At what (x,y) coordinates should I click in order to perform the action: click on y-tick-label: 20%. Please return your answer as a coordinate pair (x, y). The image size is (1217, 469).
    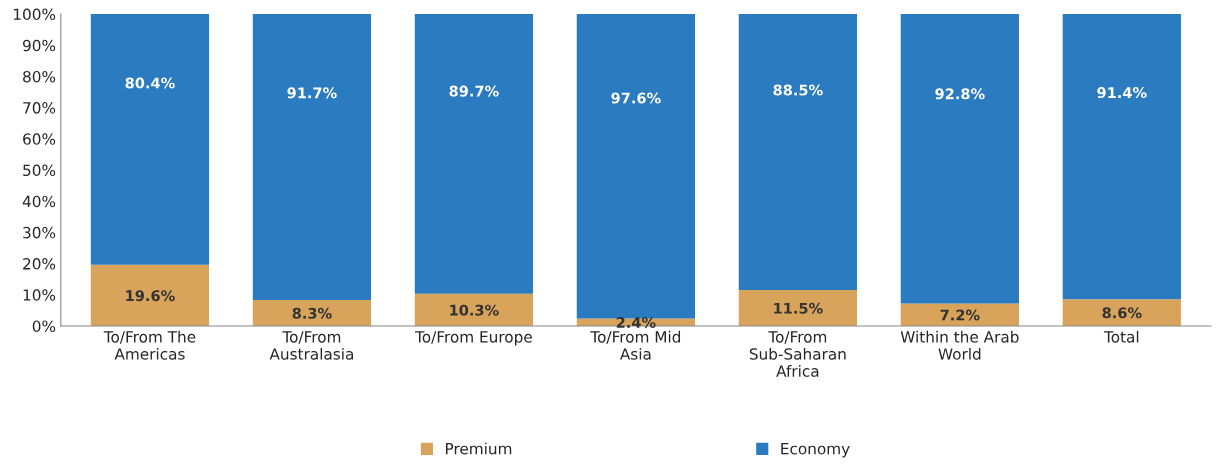
    Looking at the image, I should click on (39, 264).